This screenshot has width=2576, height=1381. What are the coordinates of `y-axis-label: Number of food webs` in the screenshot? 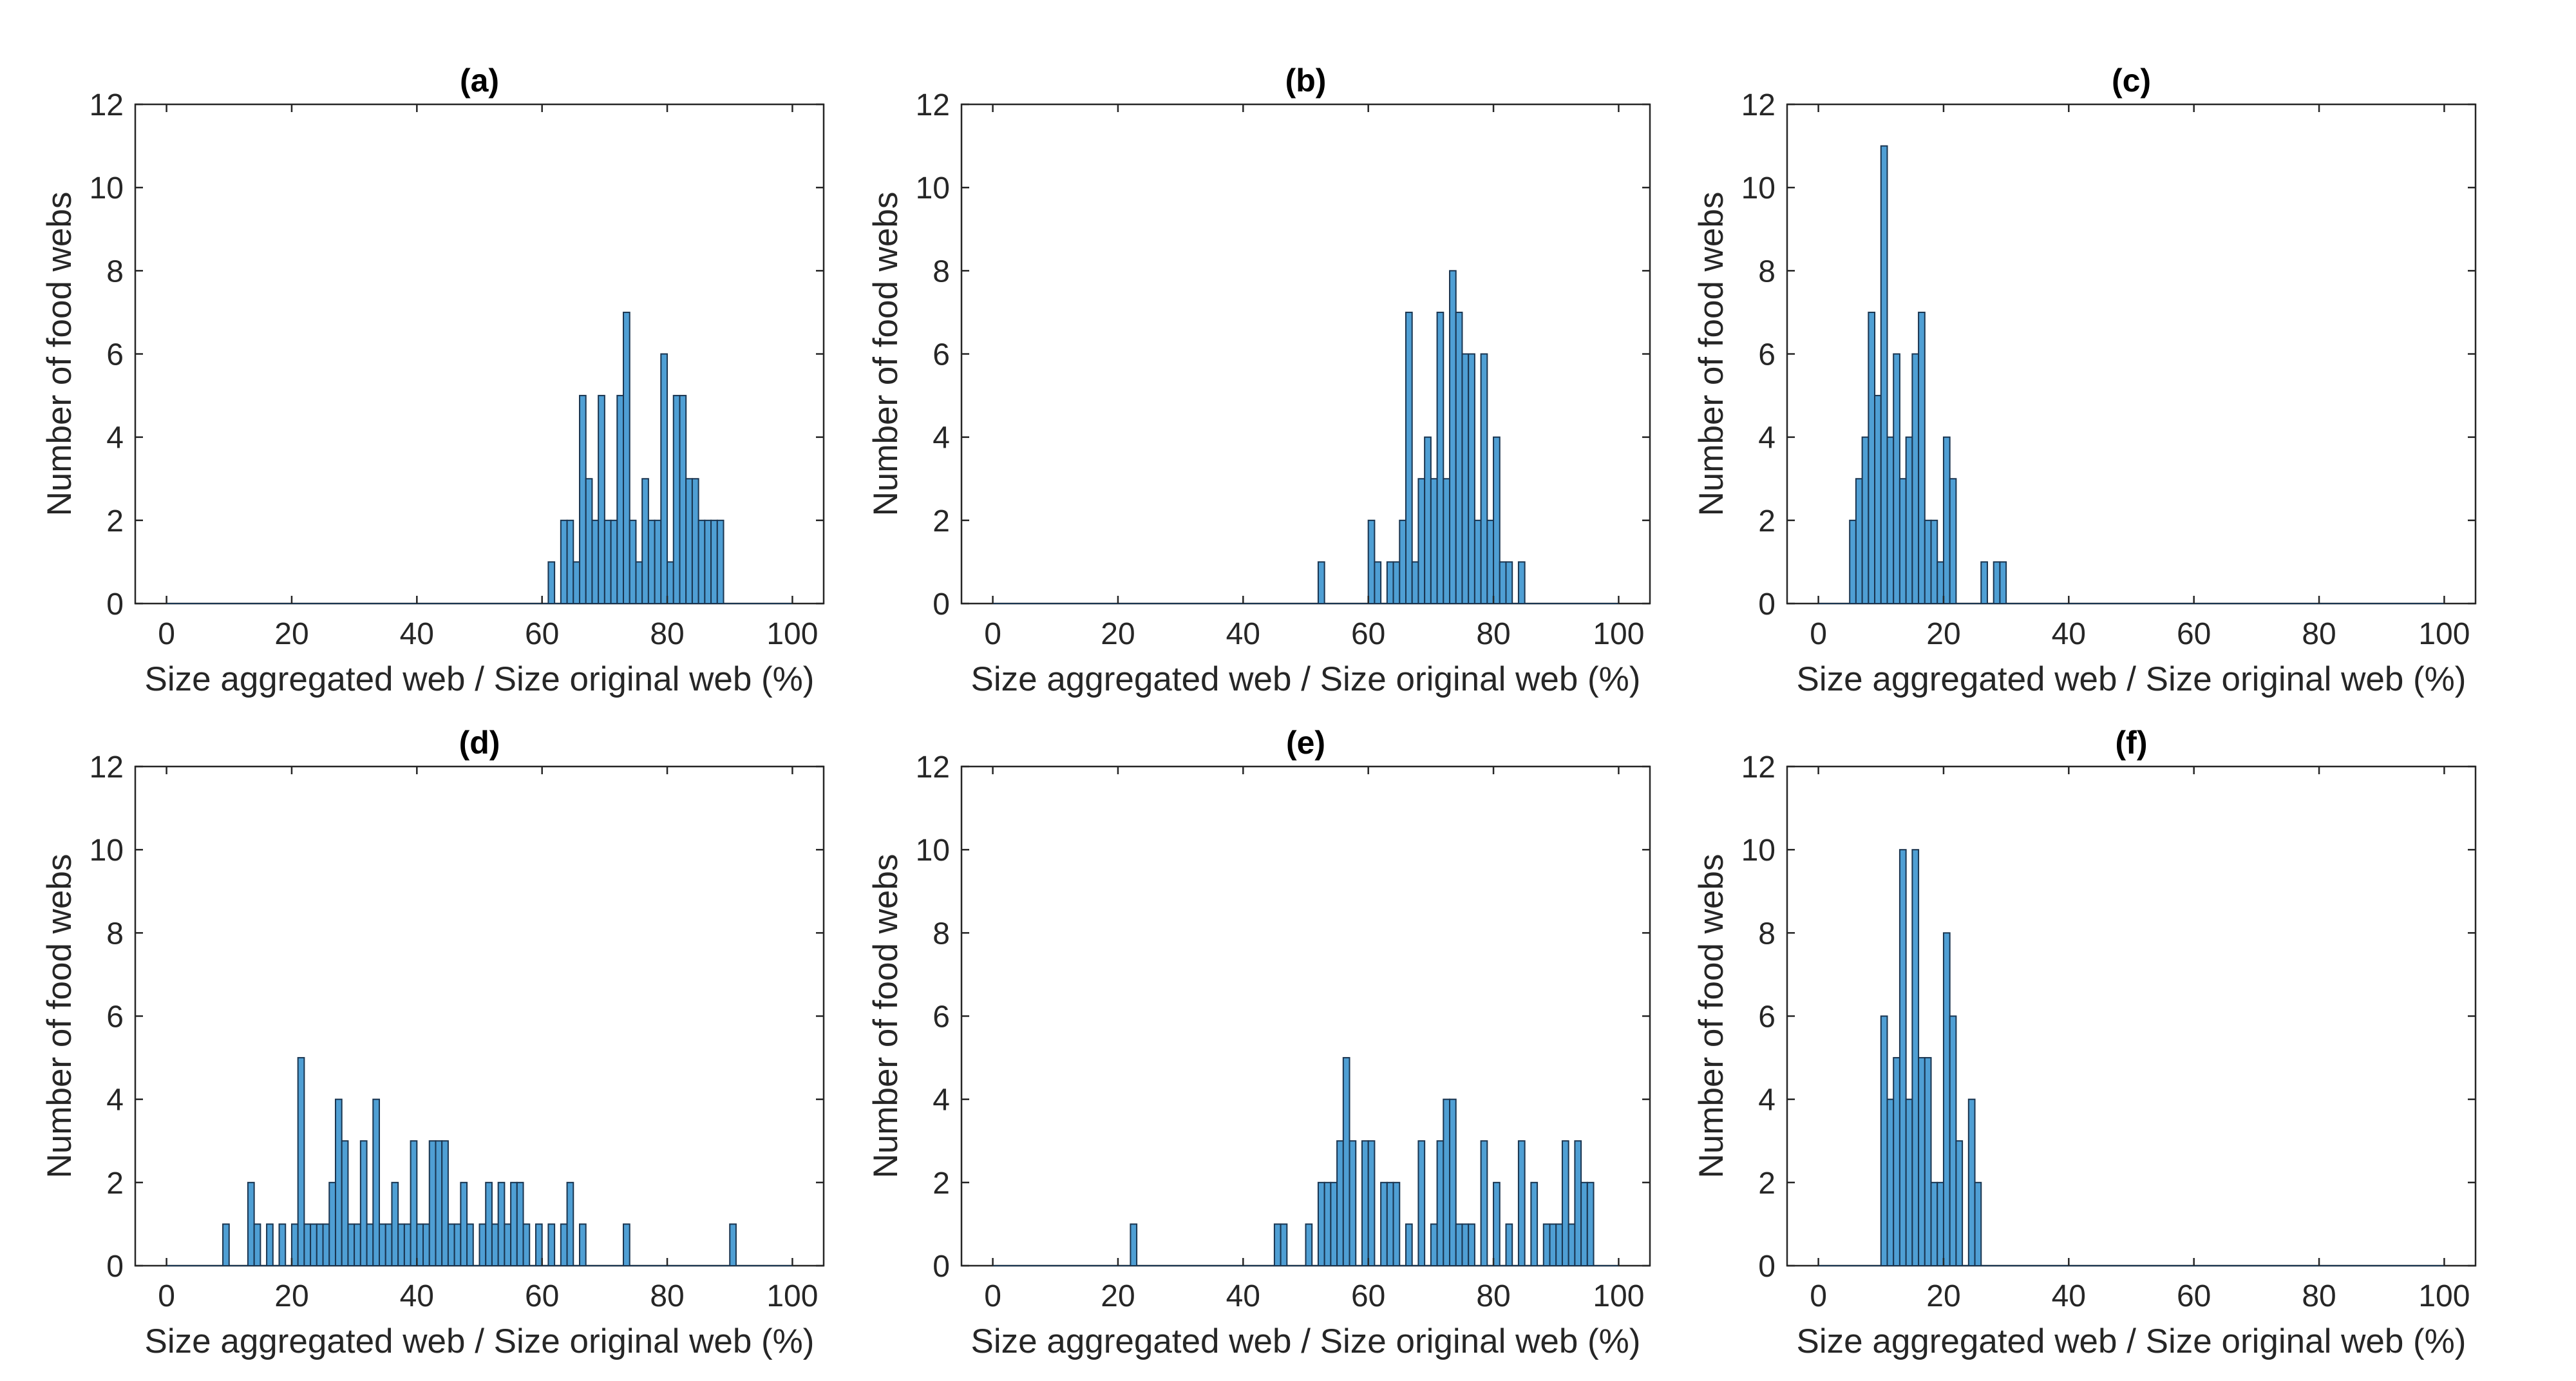 It's located at (1711, 354).